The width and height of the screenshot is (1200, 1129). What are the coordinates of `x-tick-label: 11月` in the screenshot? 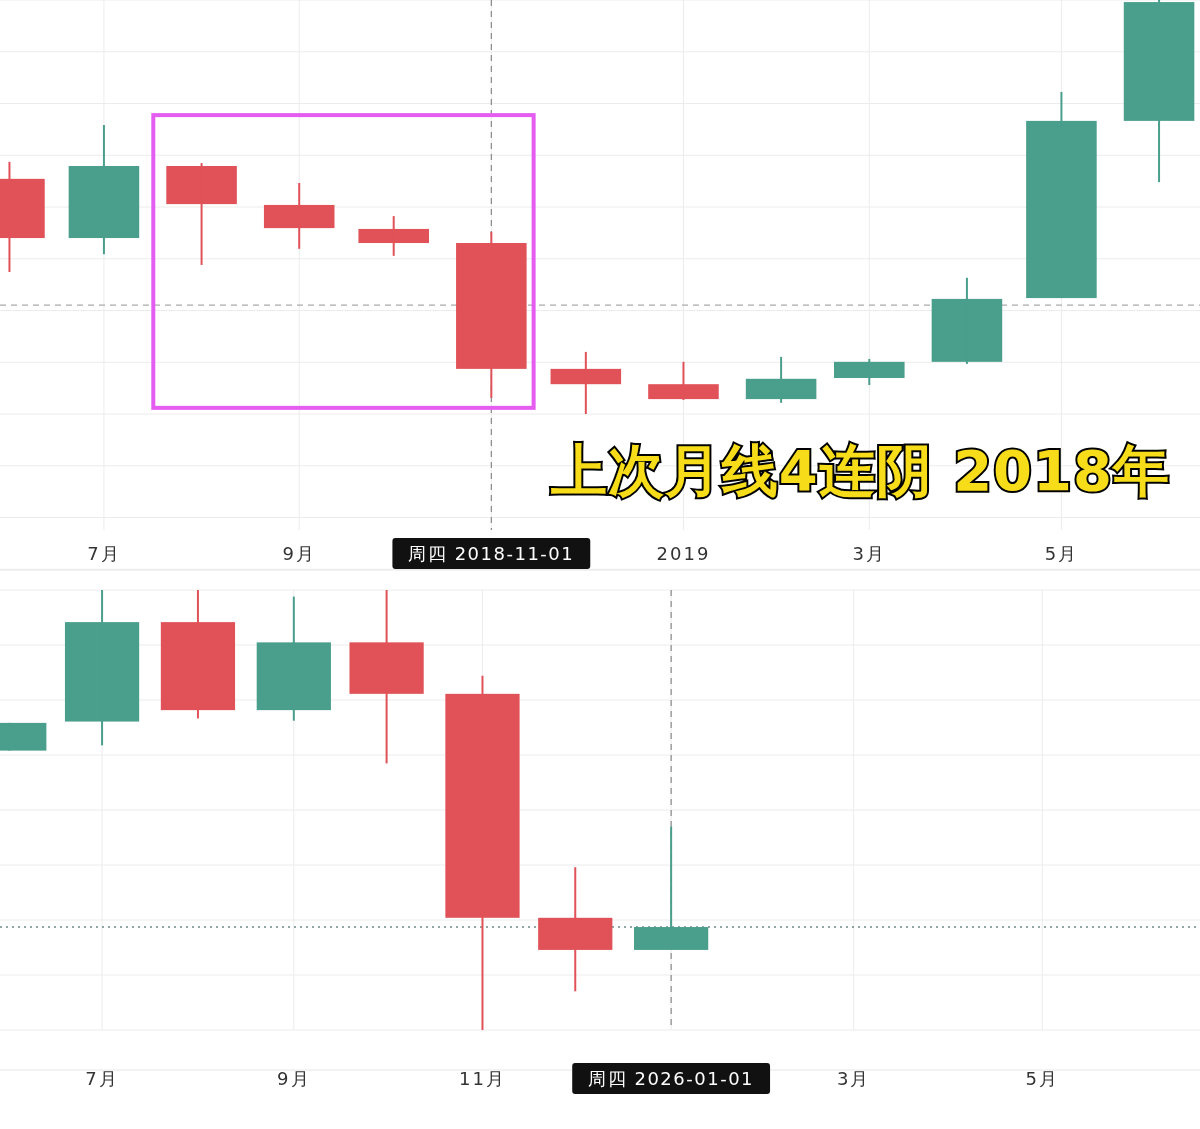 It's located at (482, 1078).